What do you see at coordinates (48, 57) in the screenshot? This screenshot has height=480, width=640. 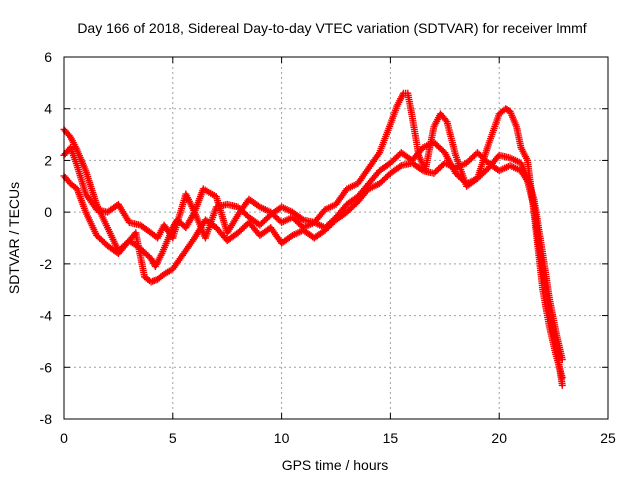 I see `y-tick-label: 6` at bounding box center [48, 57].